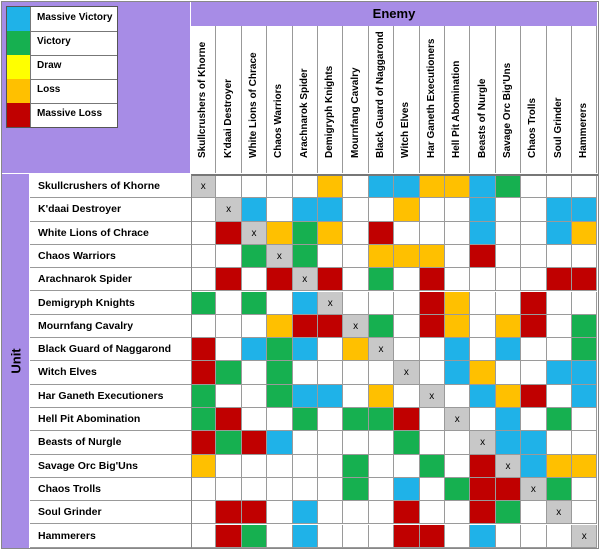 Image resolution: width=600 pixels, height=551 pixels. I want to click on row-header: Chaos Trolls, so click(110, 489).